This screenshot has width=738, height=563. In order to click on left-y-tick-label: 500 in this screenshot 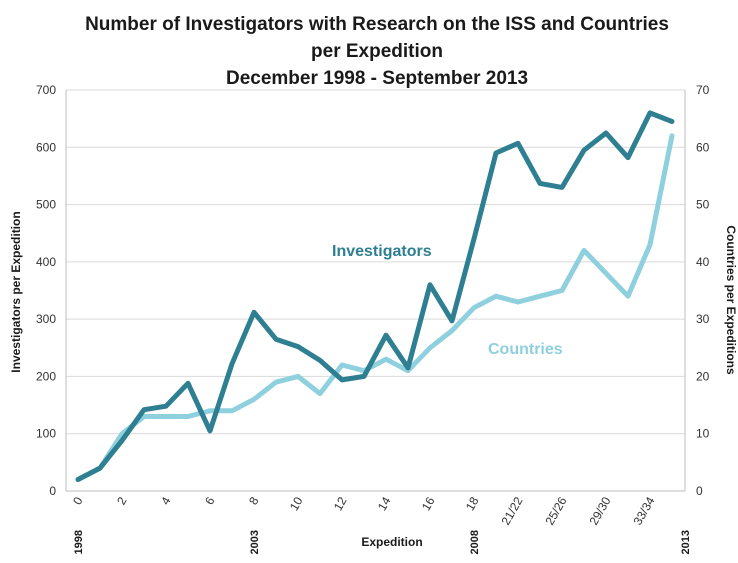, I will do `click(46, 205)`.